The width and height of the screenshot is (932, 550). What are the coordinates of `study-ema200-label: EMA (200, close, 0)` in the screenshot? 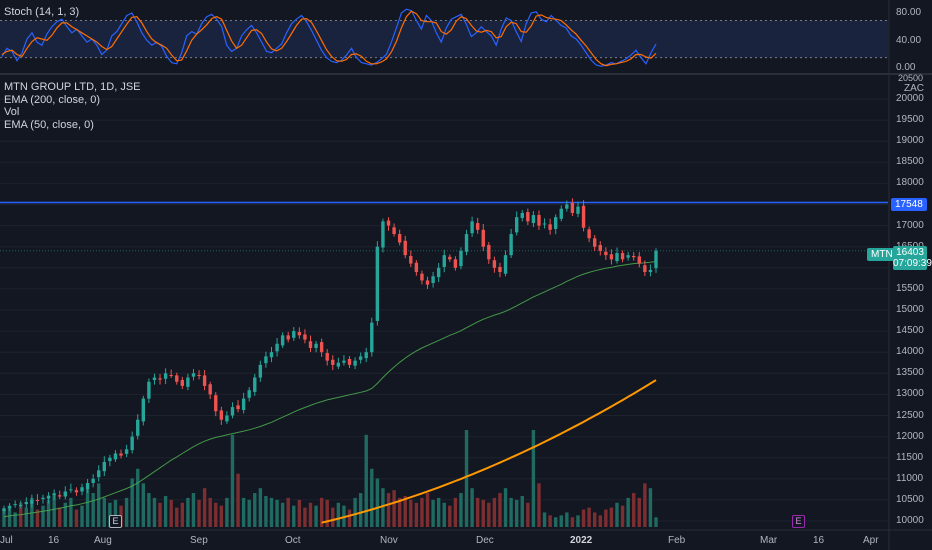 It's located at (52, 99).